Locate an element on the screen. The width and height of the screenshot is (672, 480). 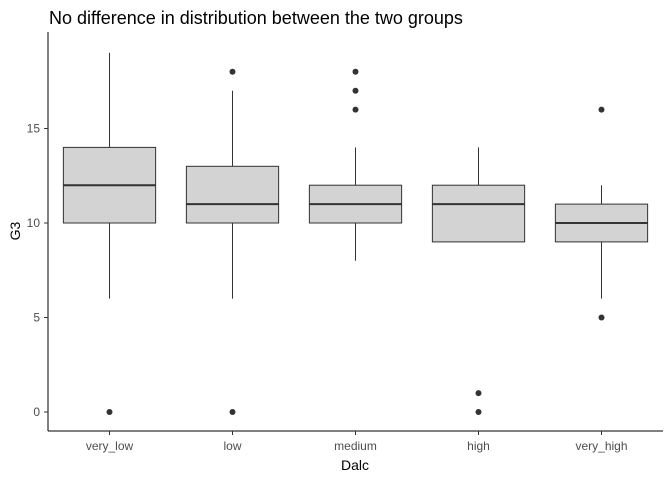
y-tick-label: 0 is located at coordinates (36, 412).